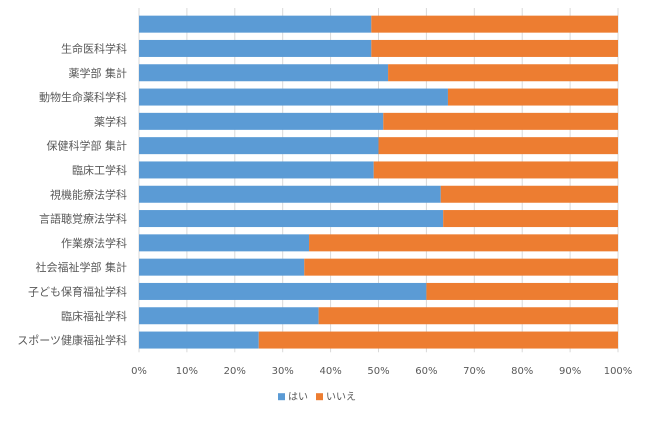  Describe the element at coordinates (283, 371) in the screenshot. I see `x-tick-label: 30%` at that location.